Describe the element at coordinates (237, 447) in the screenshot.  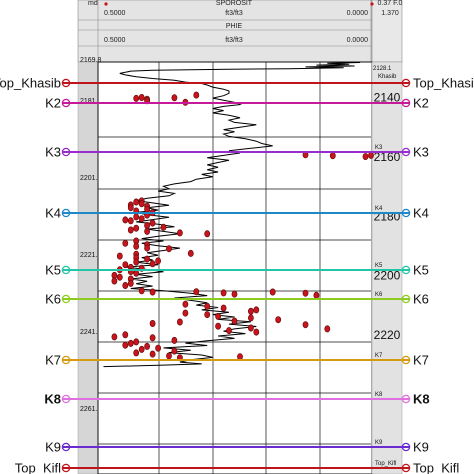
I see `well-top-k9: K9 K9` at that location.